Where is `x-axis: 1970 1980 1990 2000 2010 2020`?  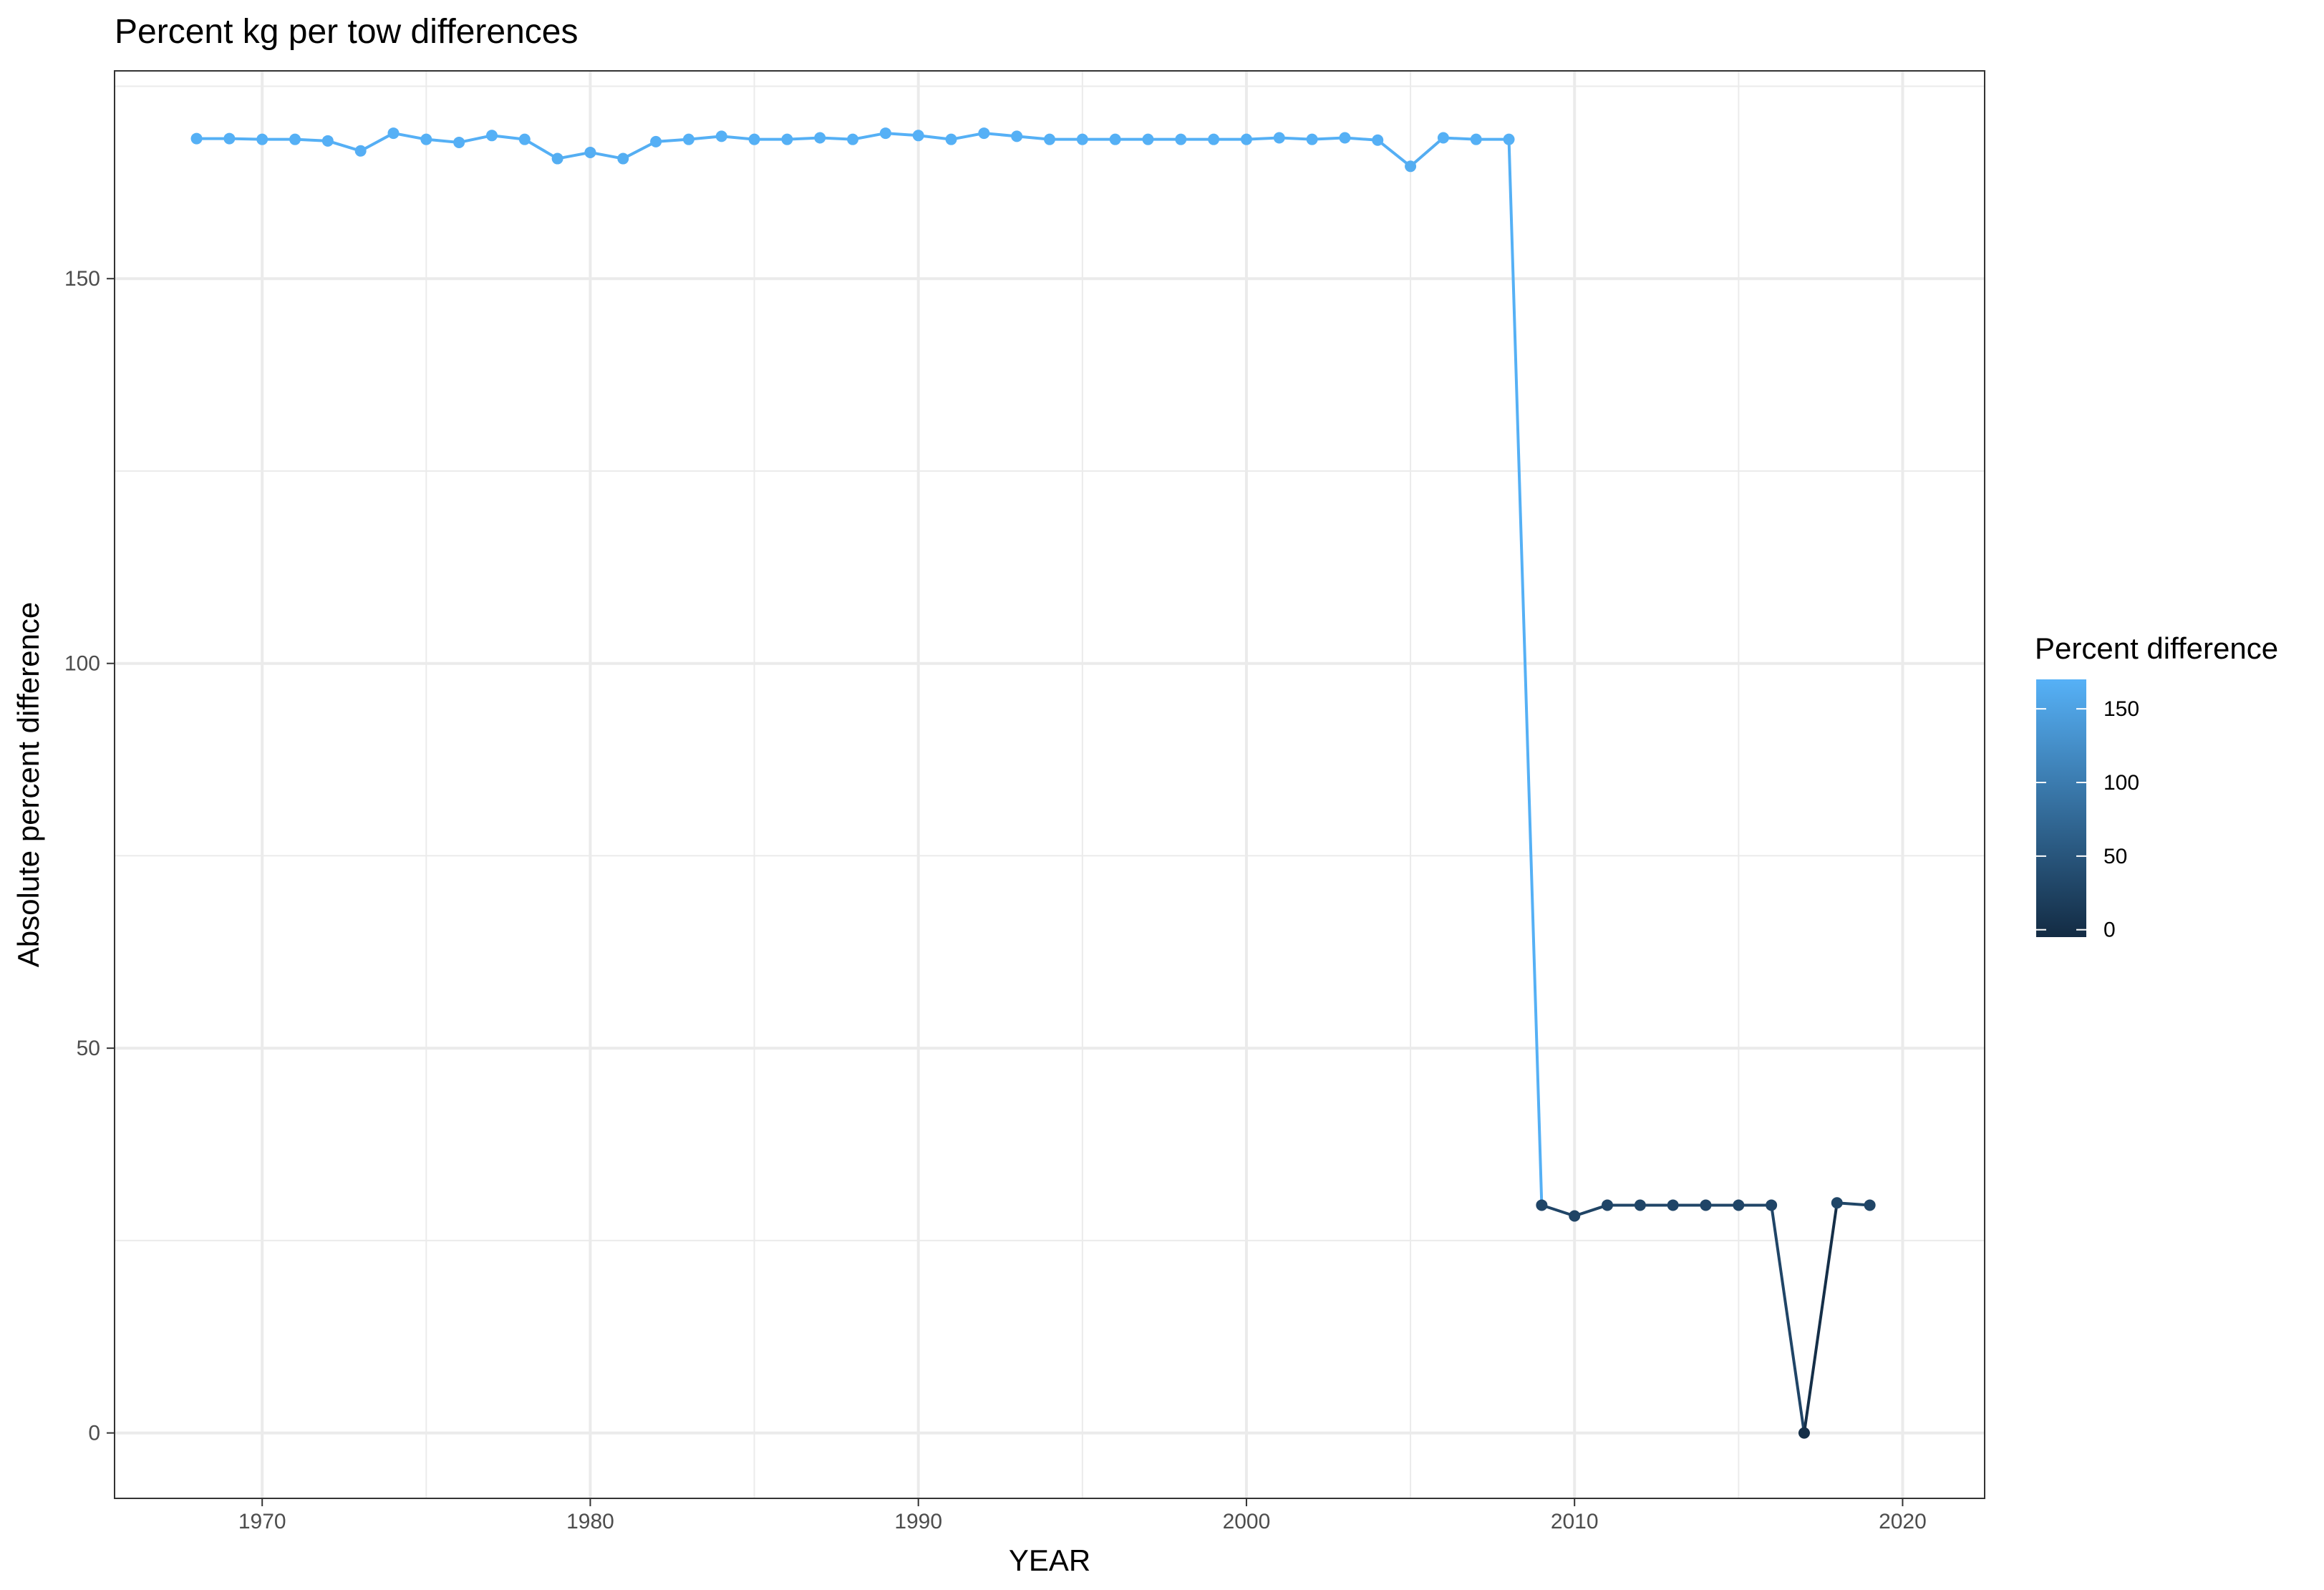 x-axis: 1970 1980 1990 2000 2010 2020 is located at coordinates (1082, 1515).